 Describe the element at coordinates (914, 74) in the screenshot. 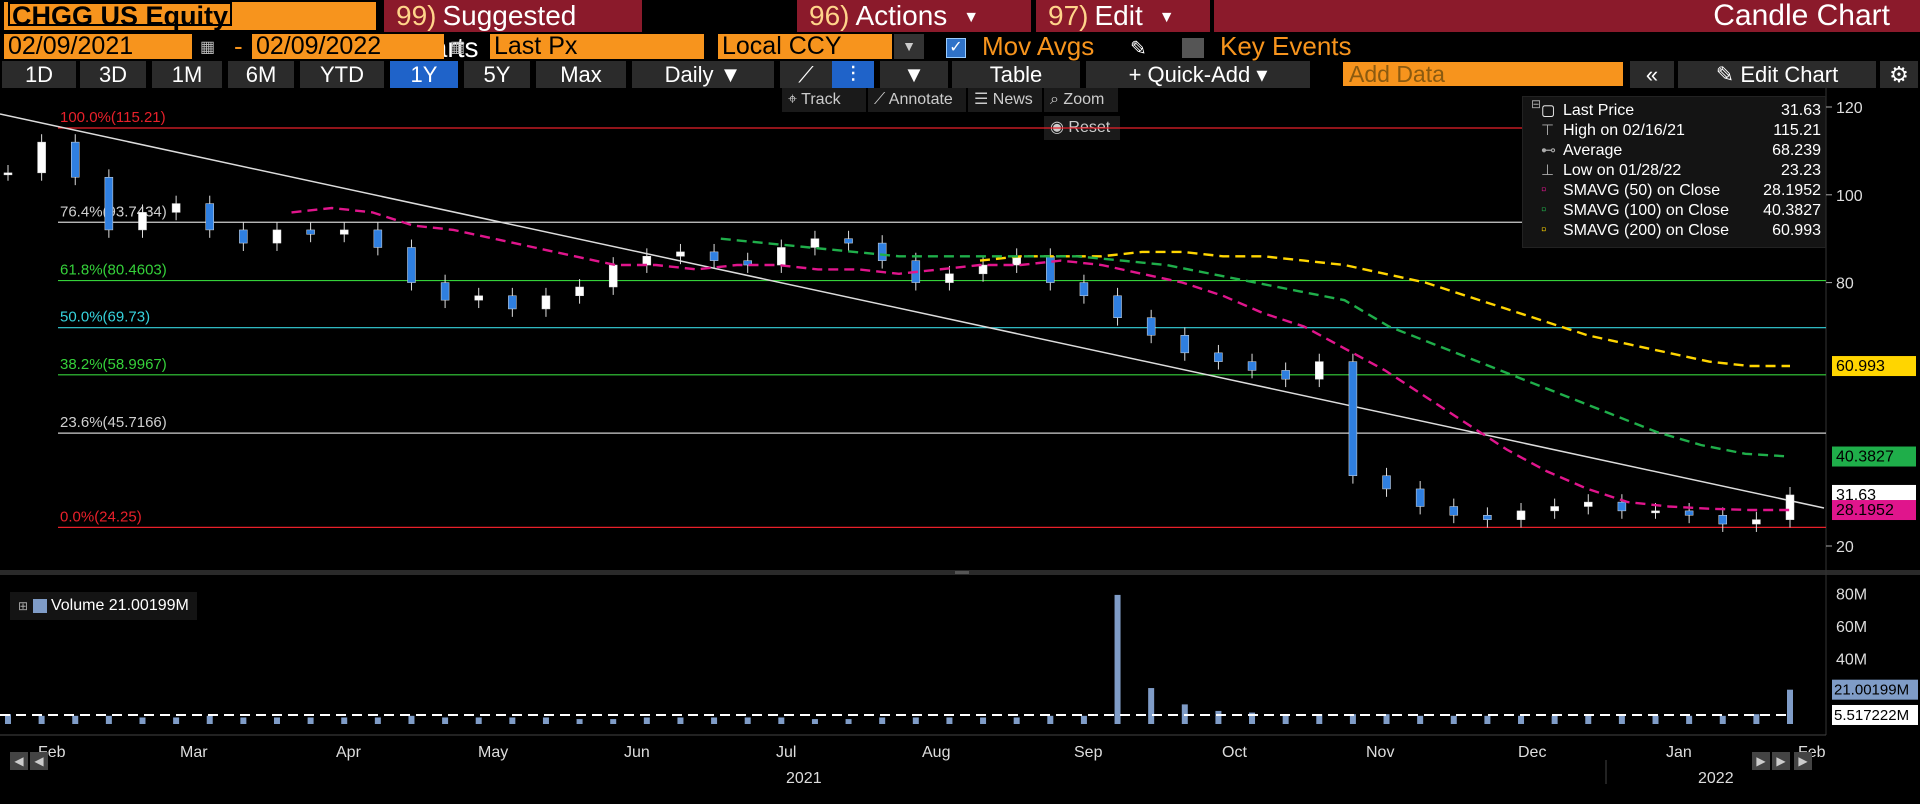

I see `chart-type-dropdown: ▼` at that location.